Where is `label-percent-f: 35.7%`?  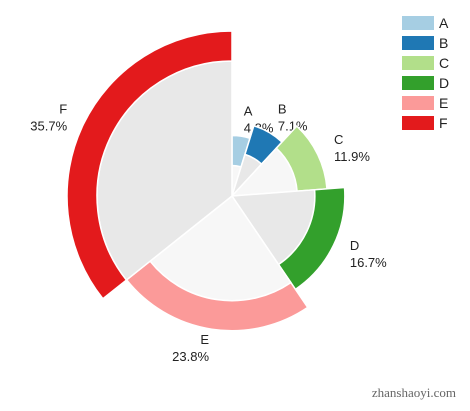 label-percent-f: 35.7% is located at coordinates (48, 126).